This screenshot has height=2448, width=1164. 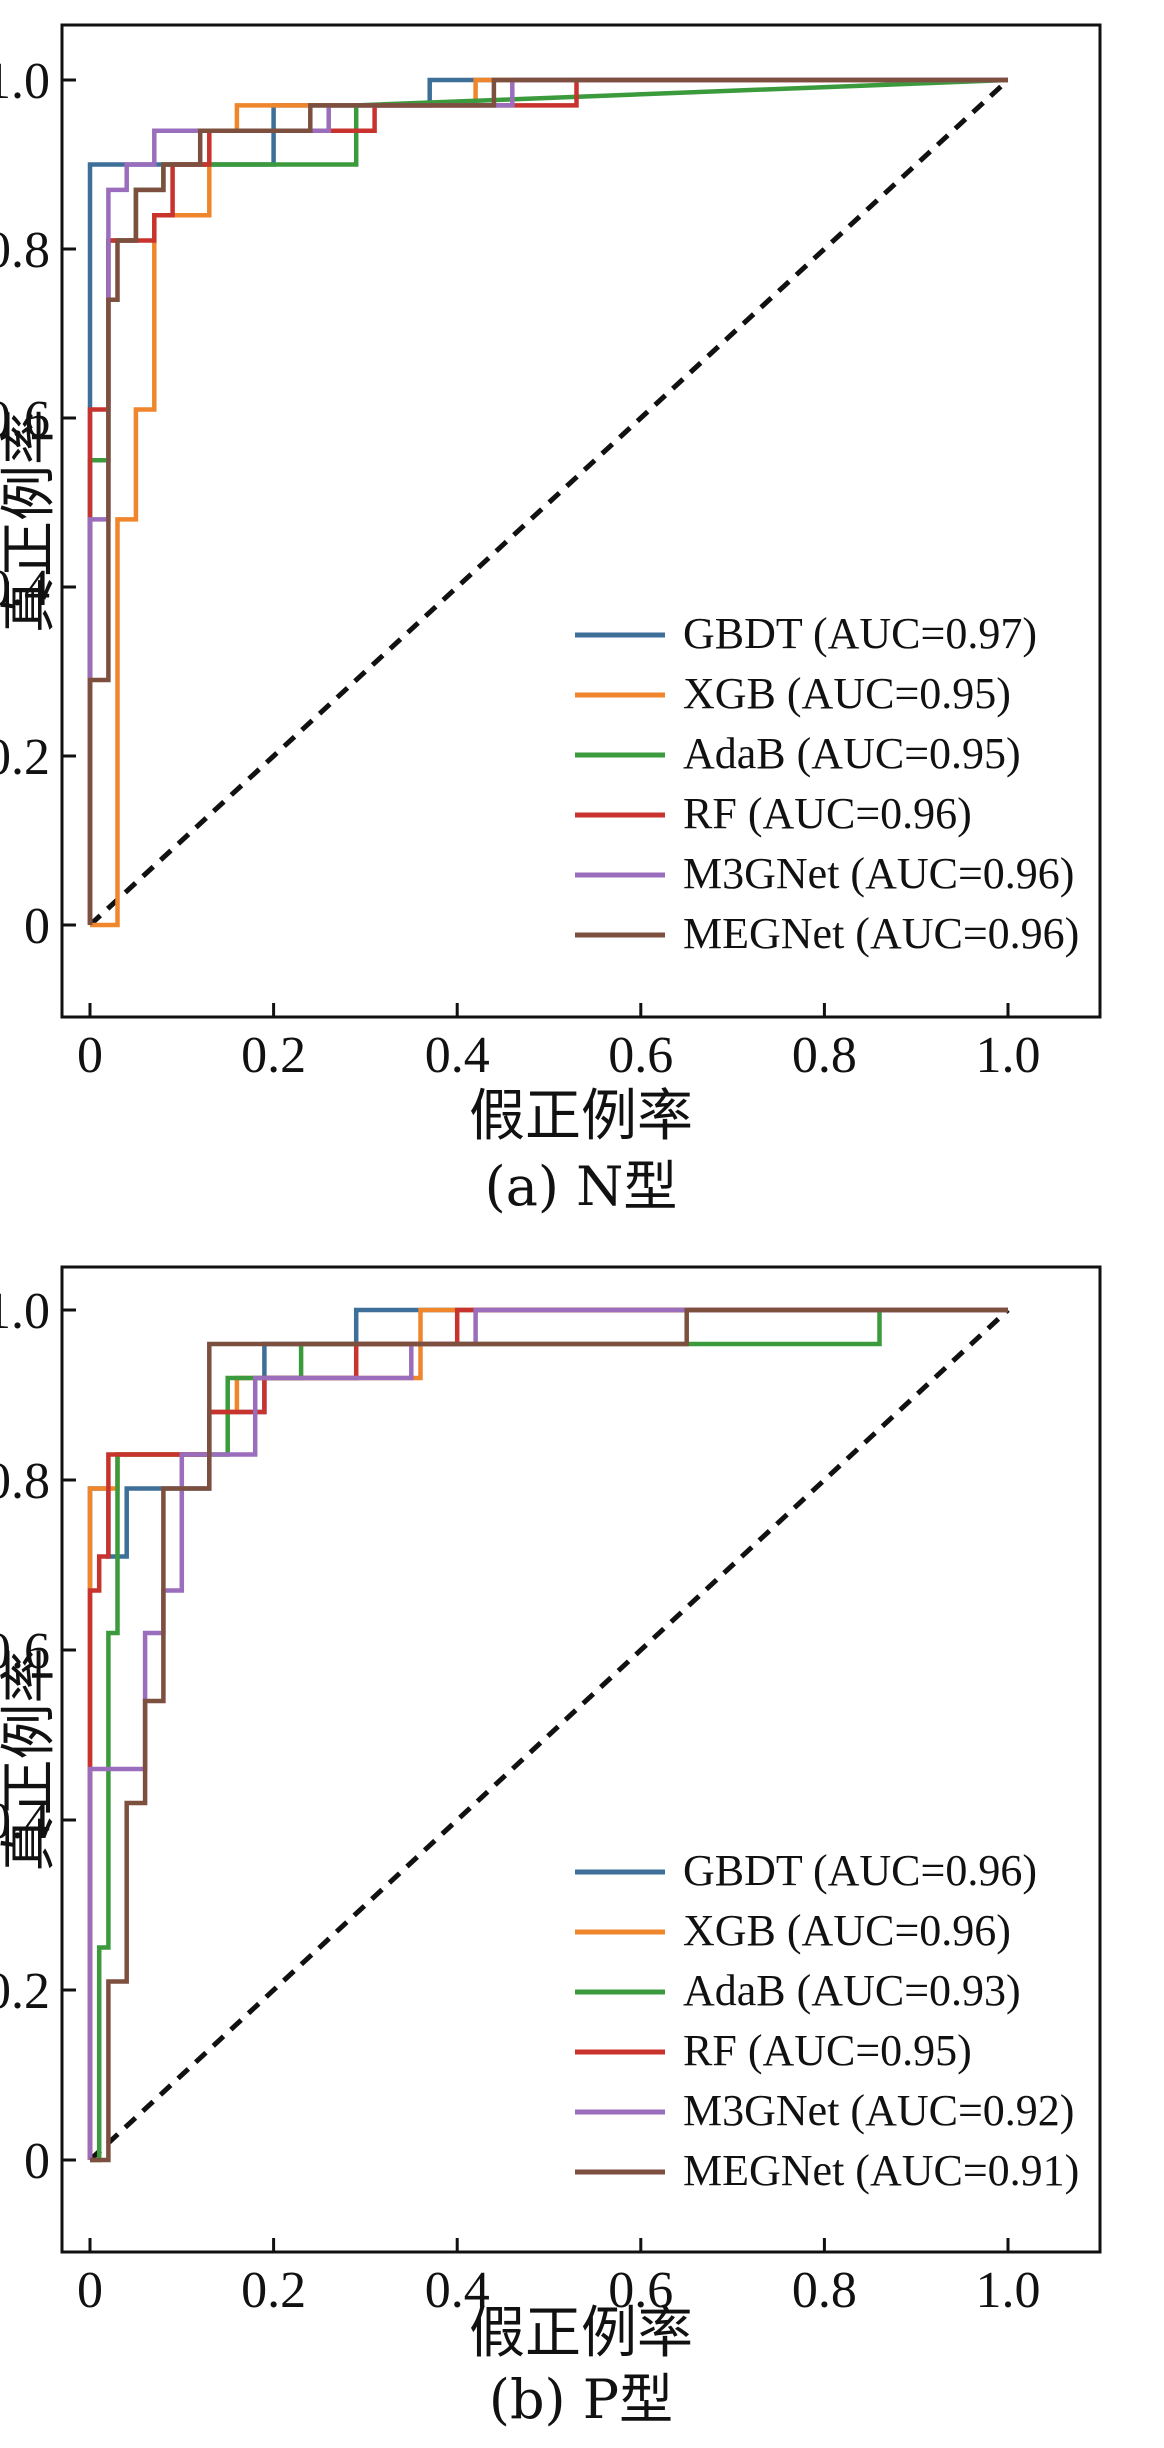 What do you see at coordinates (881, 2170) in the screenshot?
I see `legend-entry: MEGNet (AUC=0.91)` at bounding box center [881, 2170].